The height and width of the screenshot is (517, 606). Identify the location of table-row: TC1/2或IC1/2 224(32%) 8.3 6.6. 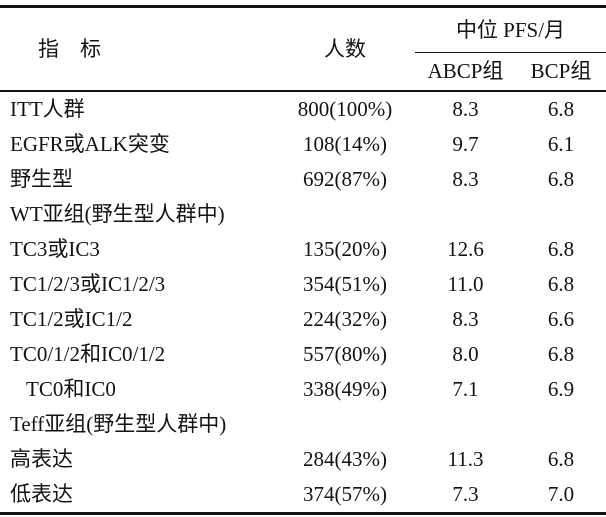
(303, 319).